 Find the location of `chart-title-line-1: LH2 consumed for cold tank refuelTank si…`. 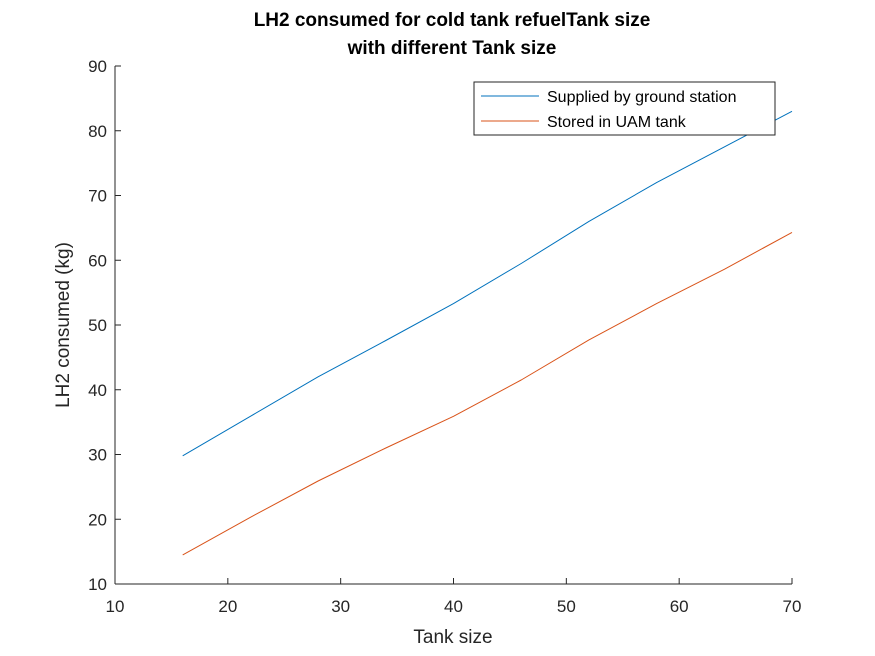

chart-title-line-1: LH2 consumed for cold tank refuelTank si… is located at coordinates (452, 20).